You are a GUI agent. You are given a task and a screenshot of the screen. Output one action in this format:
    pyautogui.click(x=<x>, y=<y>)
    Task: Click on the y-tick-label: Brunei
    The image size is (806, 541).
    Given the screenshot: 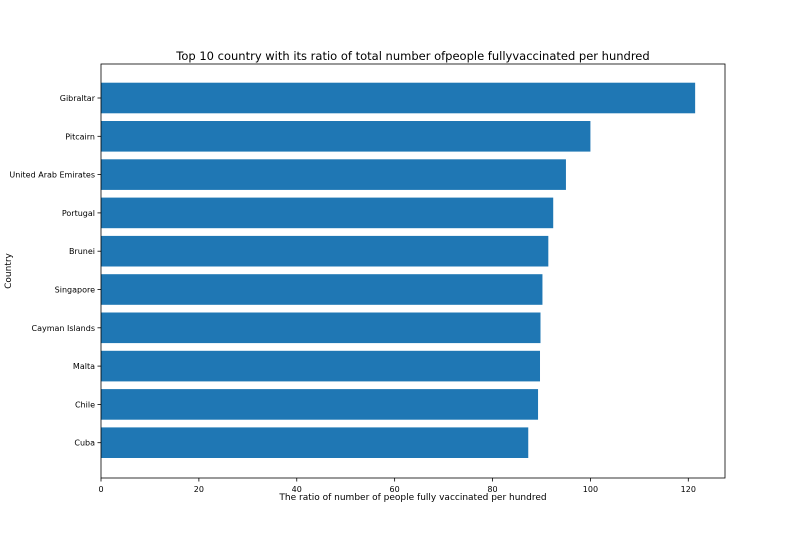 What is the action you would take?
    pyautogui.click(x=82, y=251)
    